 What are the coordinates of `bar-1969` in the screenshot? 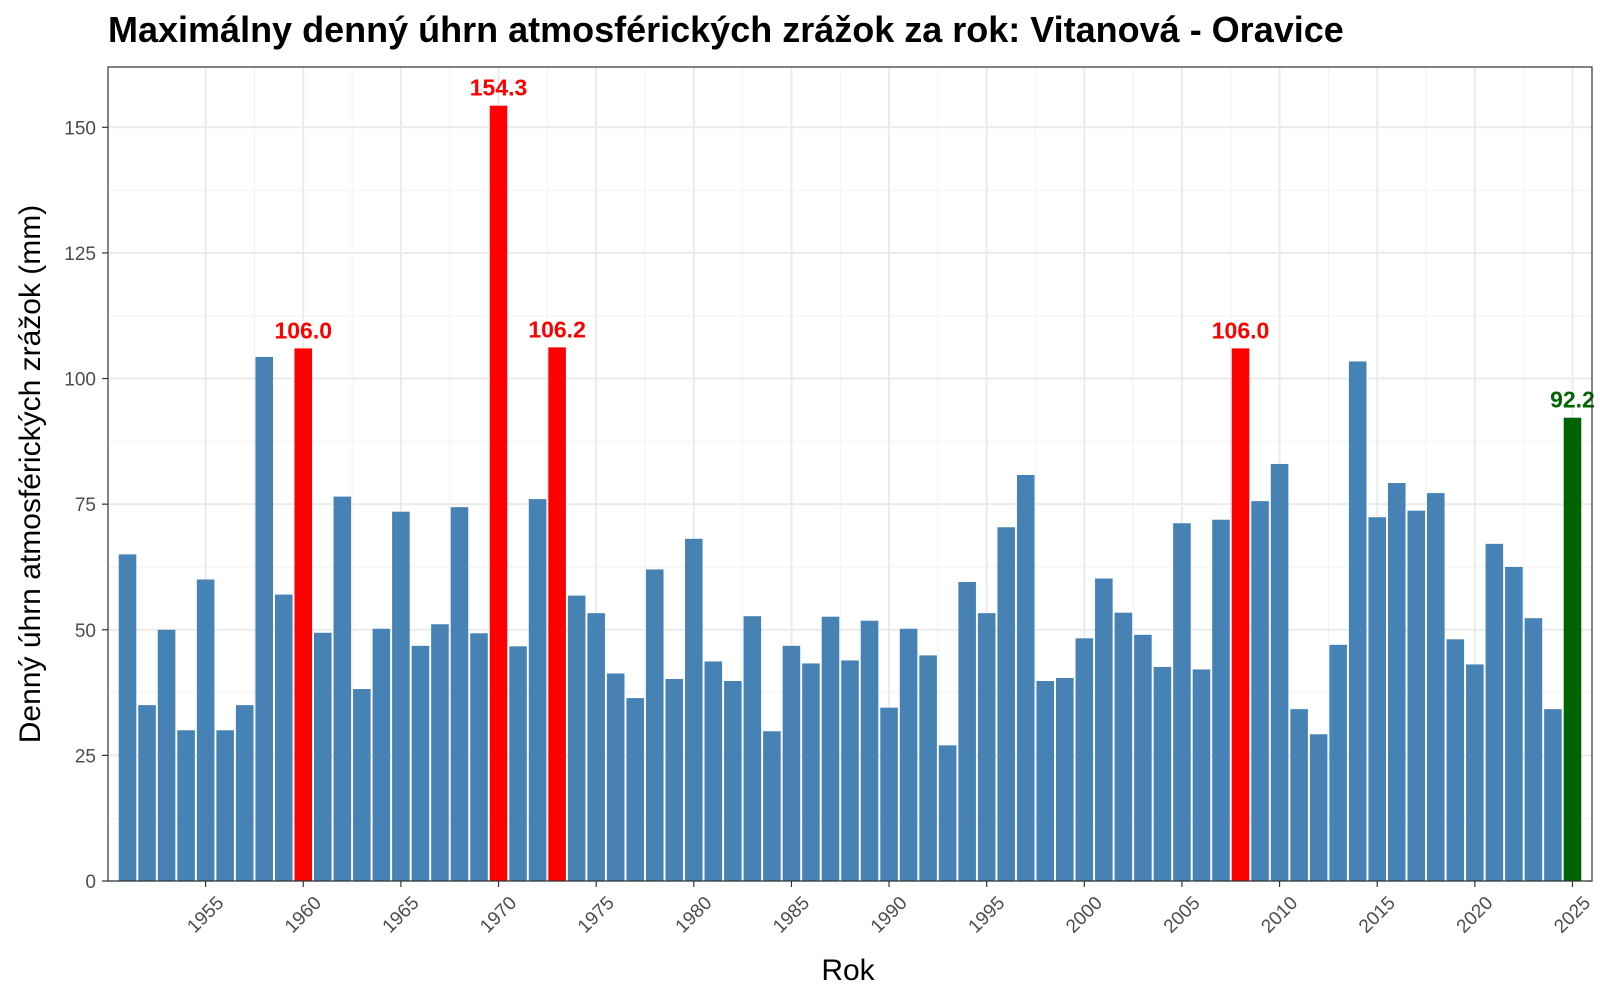 It's located at (479, 757).